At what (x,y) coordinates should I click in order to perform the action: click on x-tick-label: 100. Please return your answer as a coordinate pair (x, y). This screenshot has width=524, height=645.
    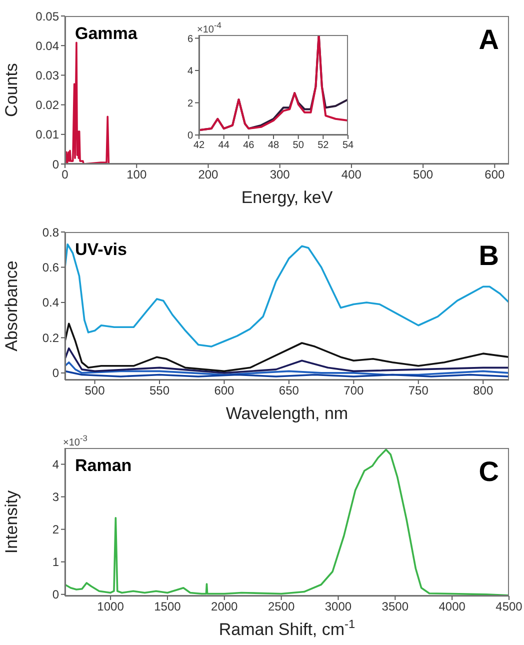
    Looking at the image, I should click on (136, 175).